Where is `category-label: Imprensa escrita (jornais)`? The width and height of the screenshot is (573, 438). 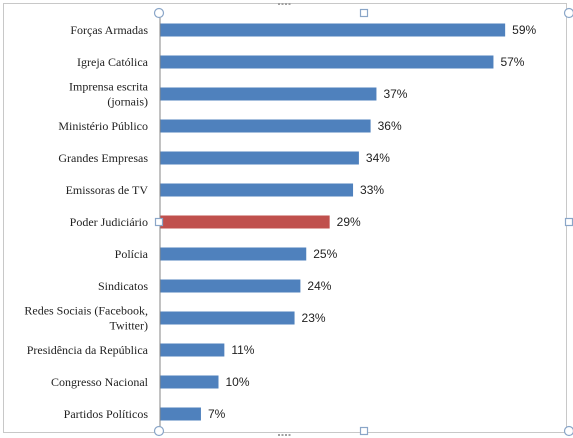 category-label: Imprensa escrita (jornais) is located at coordinates (109, 94).